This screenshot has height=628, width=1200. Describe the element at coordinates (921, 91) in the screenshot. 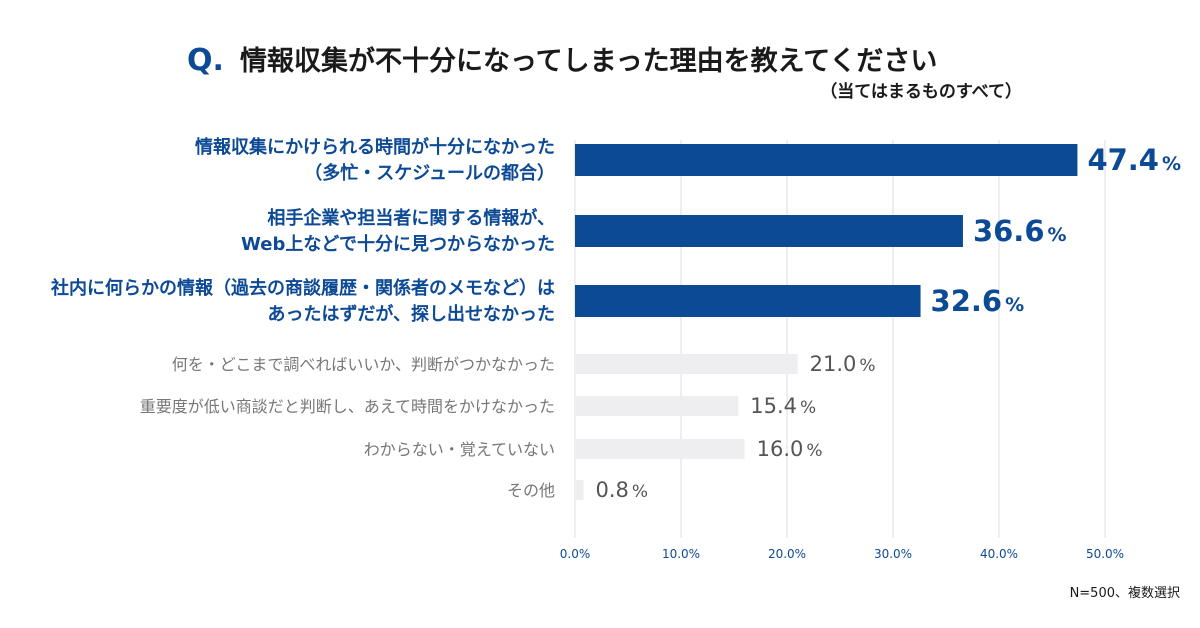

I see `chart-subtitle: （当てはまるものすべて）` at that location.